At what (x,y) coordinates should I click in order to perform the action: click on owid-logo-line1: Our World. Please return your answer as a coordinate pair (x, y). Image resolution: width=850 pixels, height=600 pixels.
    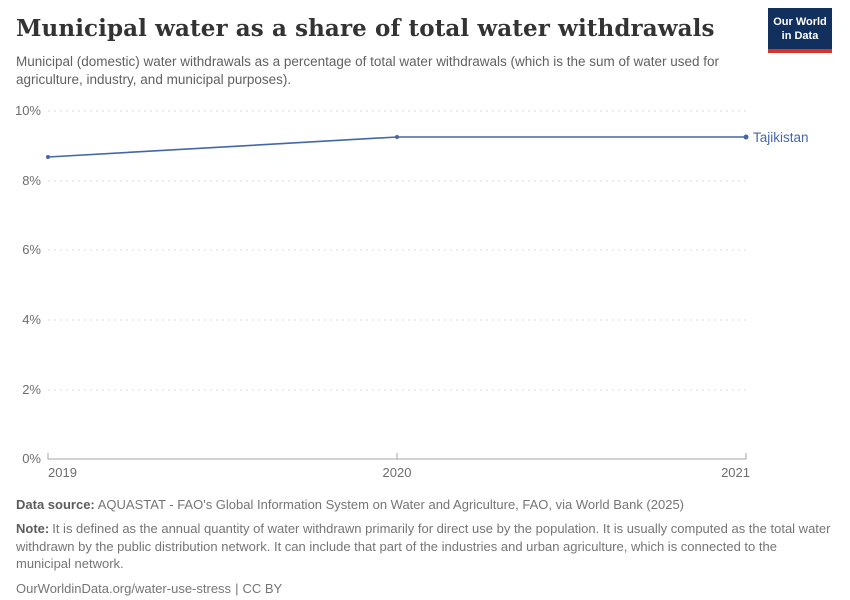
    Looking at the image, I should click on (800, 22).